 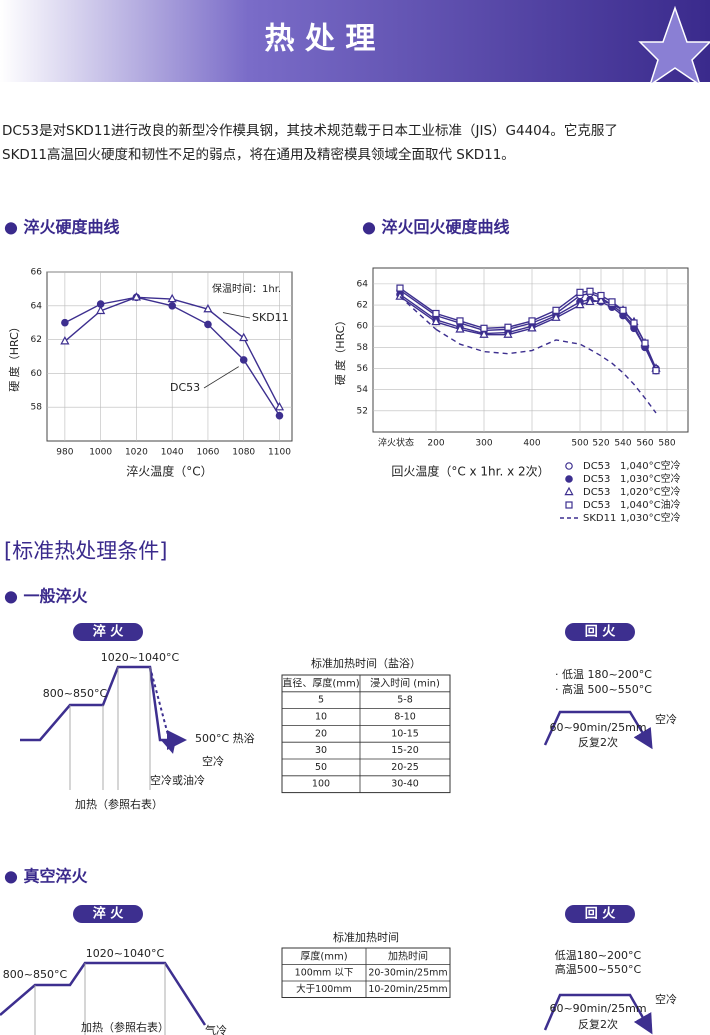 I want to click on legend-condition: 1,040°C油冷, so click(x=650, y=504).